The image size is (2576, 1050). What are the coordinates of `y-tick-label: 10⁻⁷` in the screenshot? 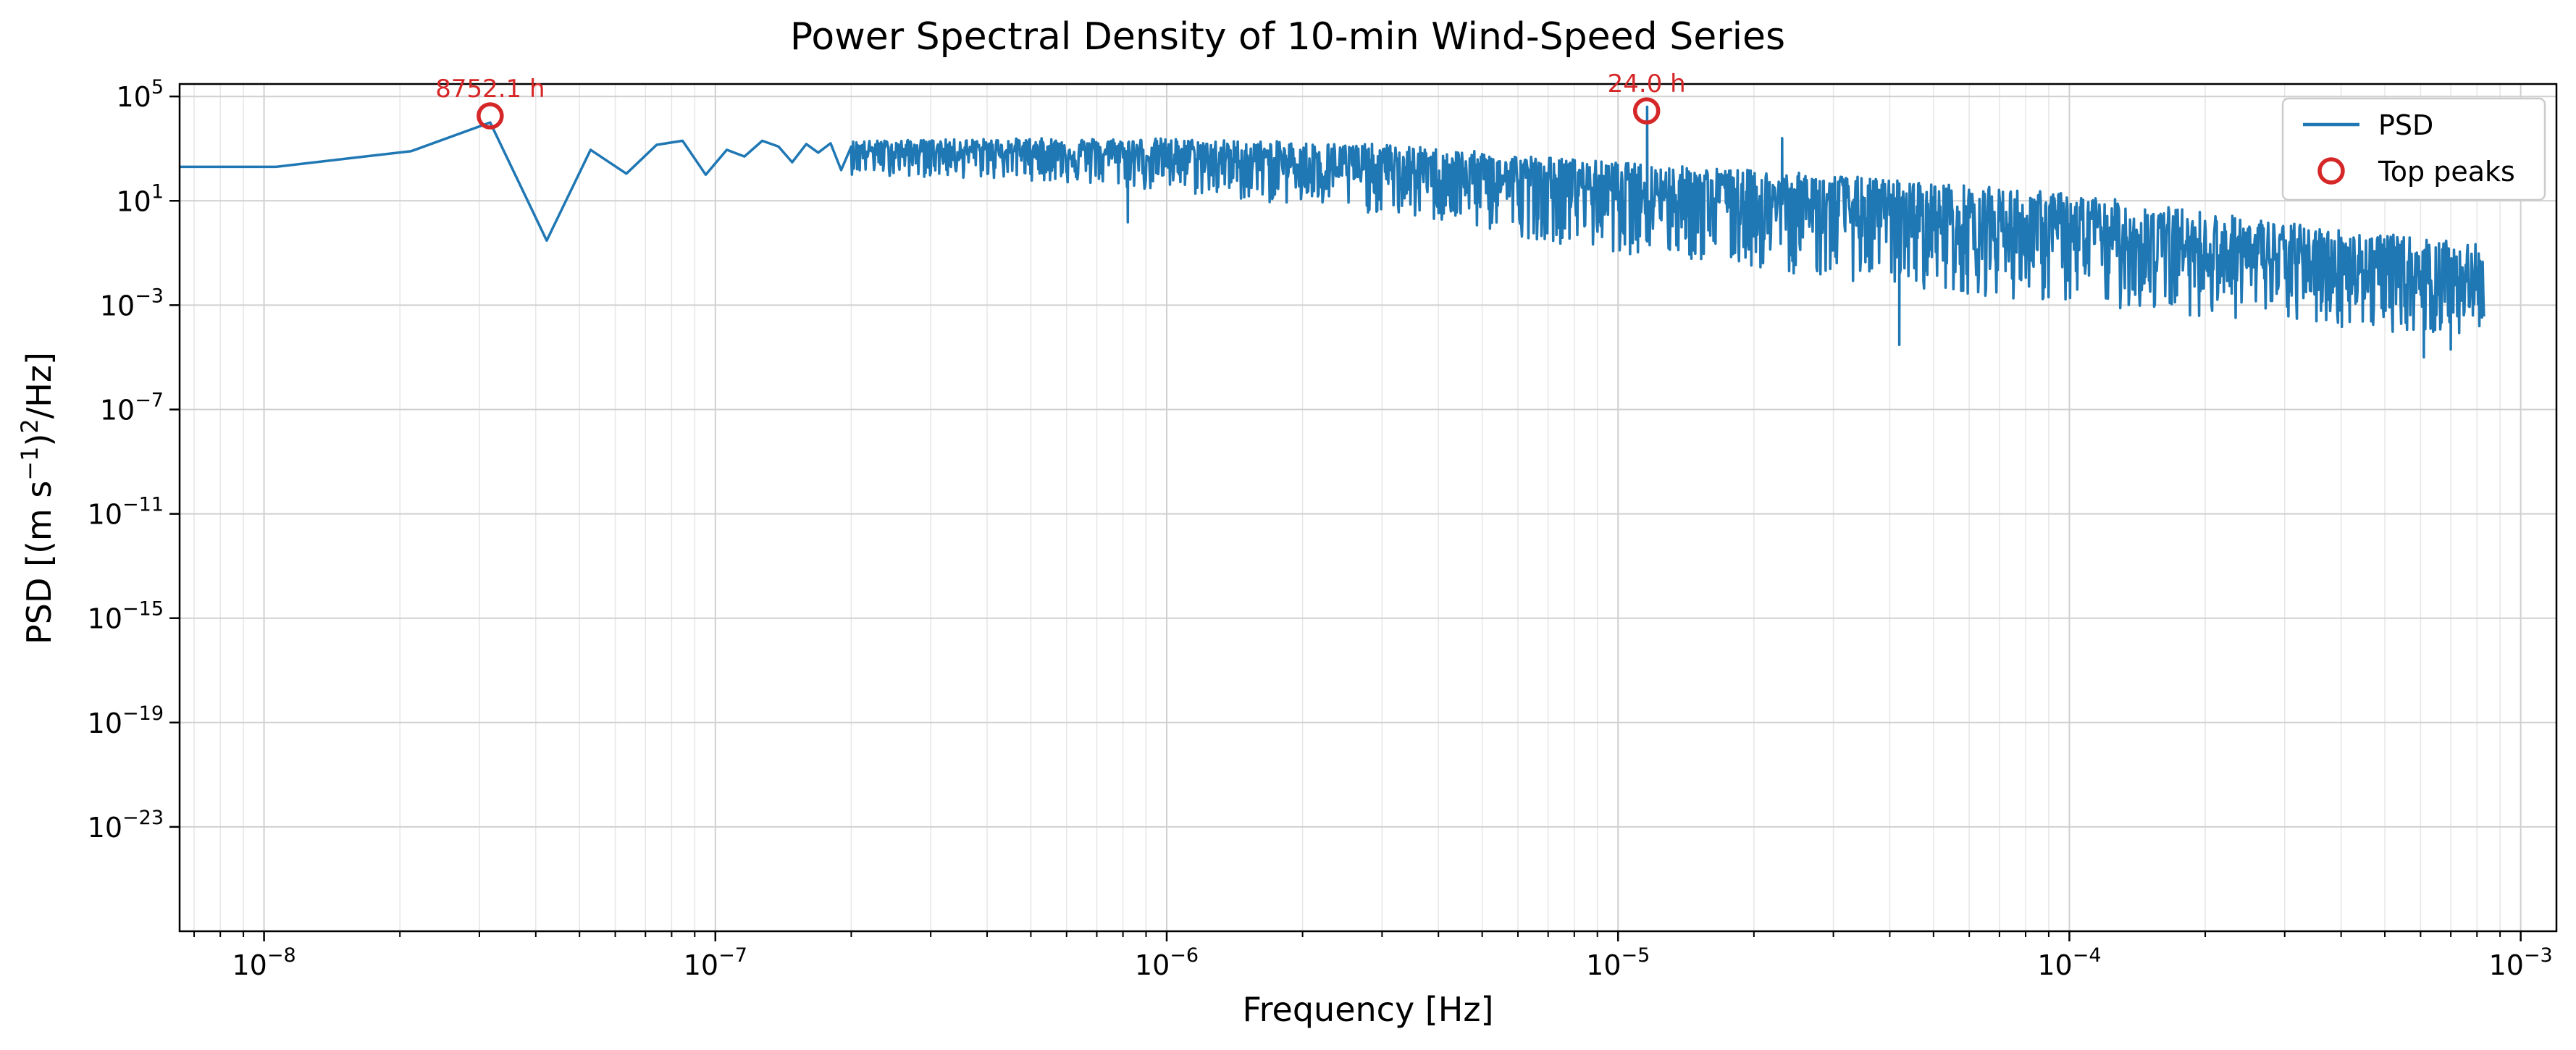 It's located at (132, 407).